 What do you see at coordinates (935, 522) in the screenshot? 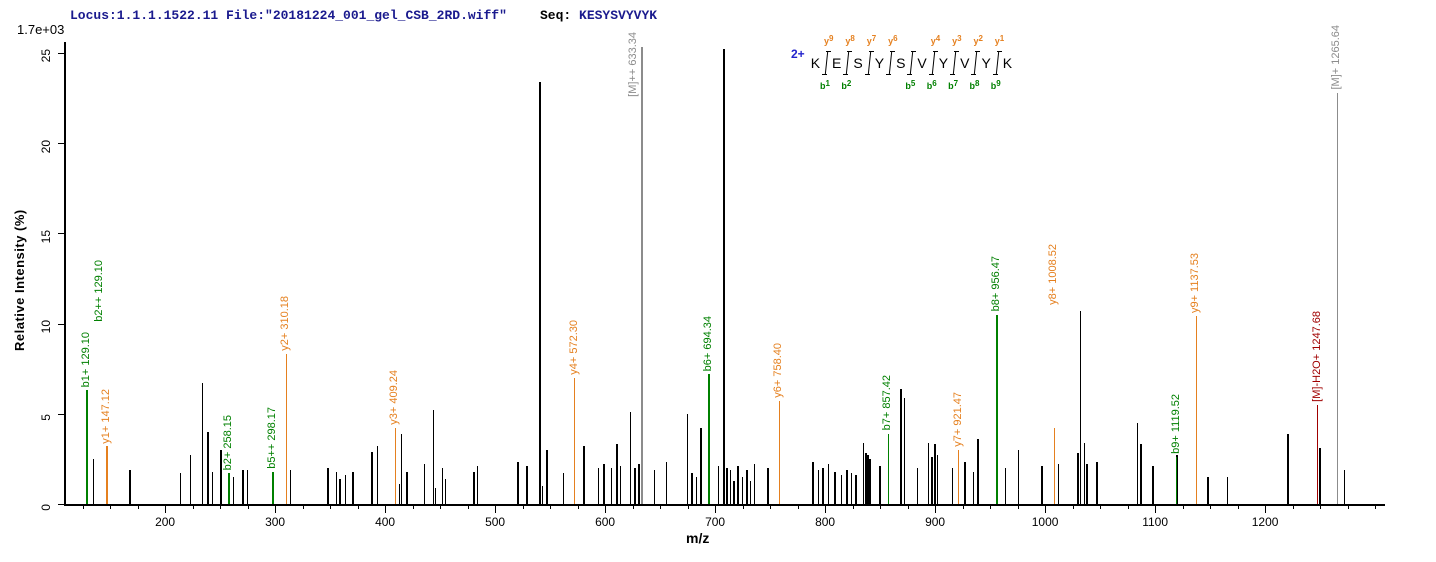
I see `x-axis-tick-label: 900` at bounding box center [935, 522].